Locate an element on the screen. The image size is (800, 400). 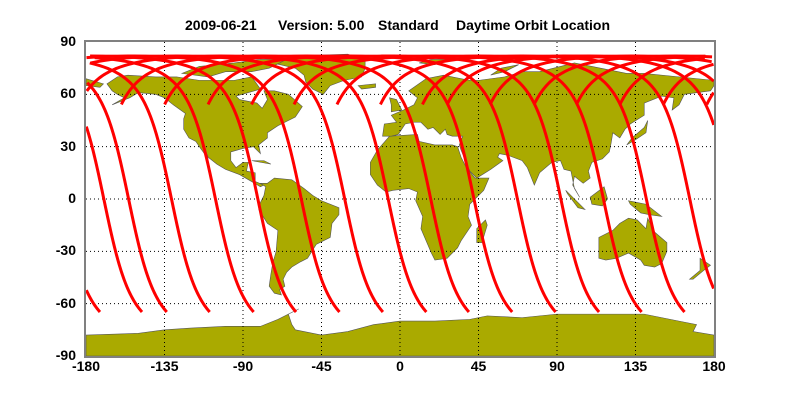
y-tick-label: -60 is located at coordinates (65, 302).